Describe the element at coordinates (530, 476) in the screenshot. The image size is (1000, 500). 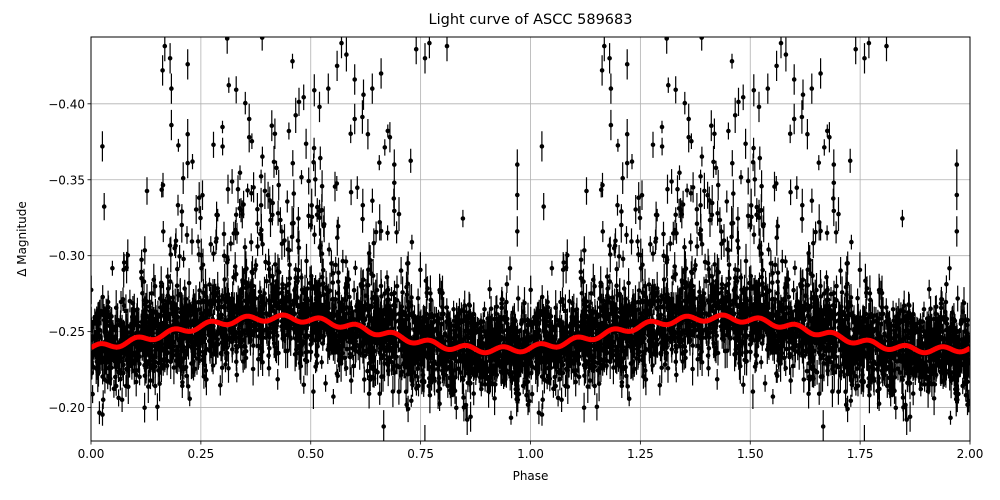
I see `x-axis-label: Phase` at that location.